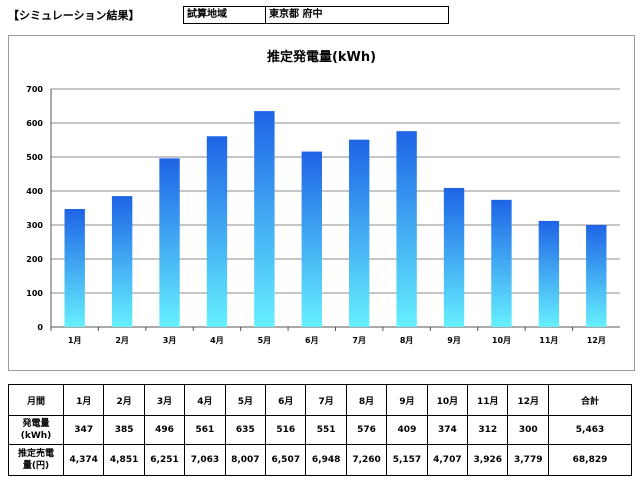 This screenshot has width=640, height=480. I want to click on month-header-cell: 2月, so click(124, 400).